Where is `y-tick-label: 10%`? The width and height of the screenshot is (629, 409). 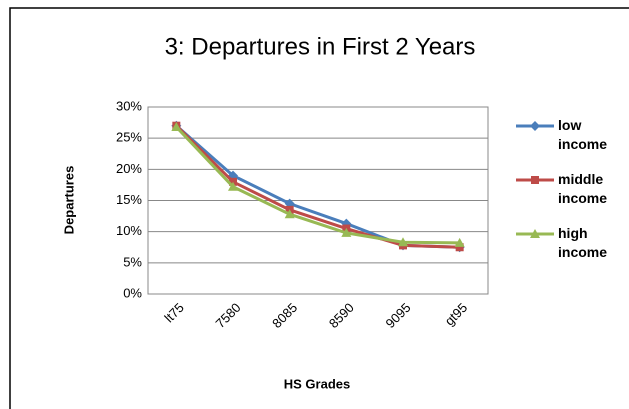 y-tick-label: 10% is located at coordinates (129, 230).